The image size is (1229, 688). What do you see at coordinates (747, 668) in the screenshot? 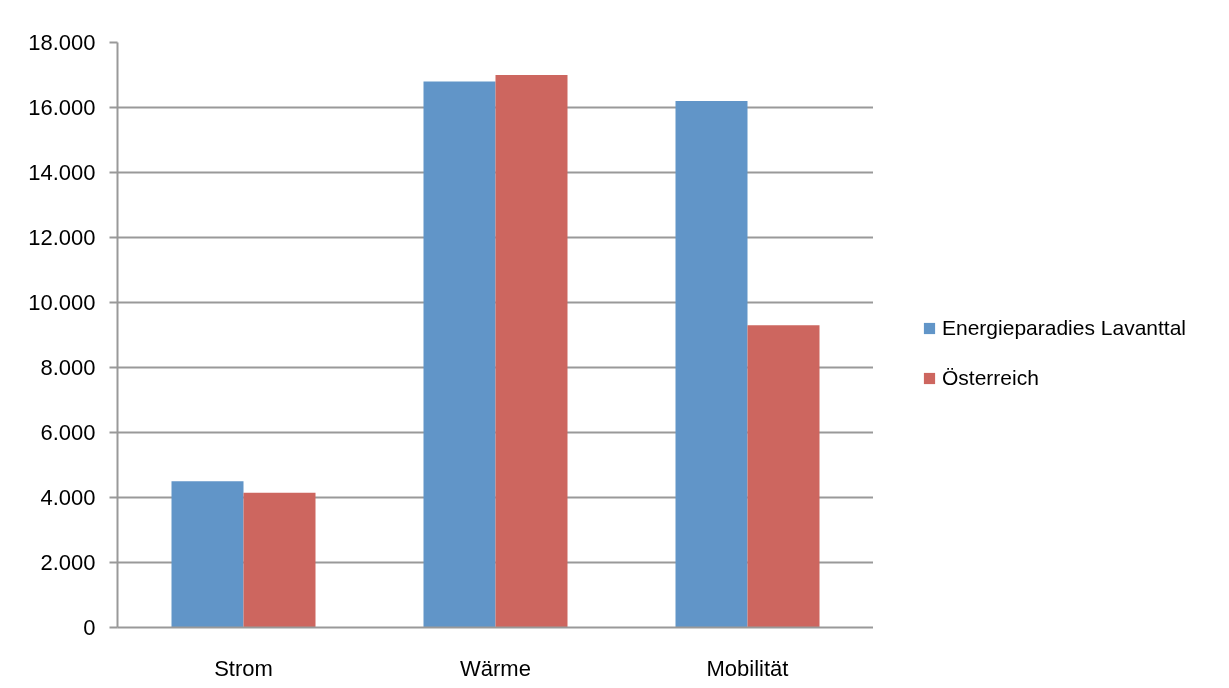
I see `x-tick-label: Mobilität` at bounding box center [747, 668].